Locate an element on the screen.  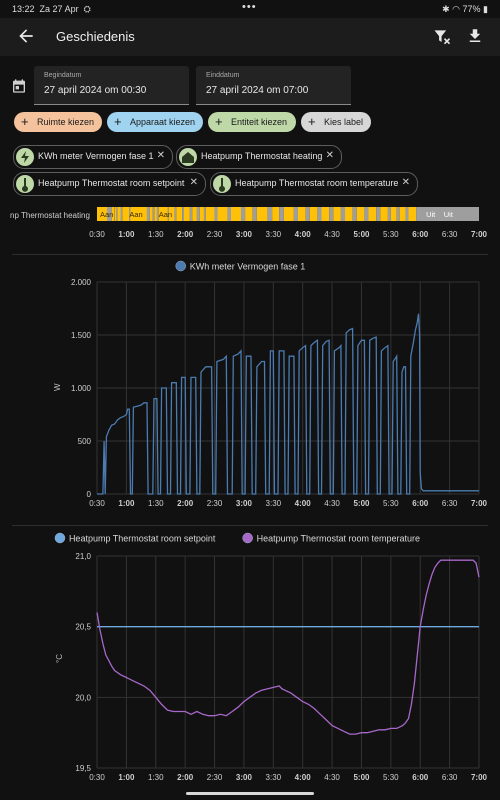
x-tick-label: 3:30 is located at coordinates (274, 503).